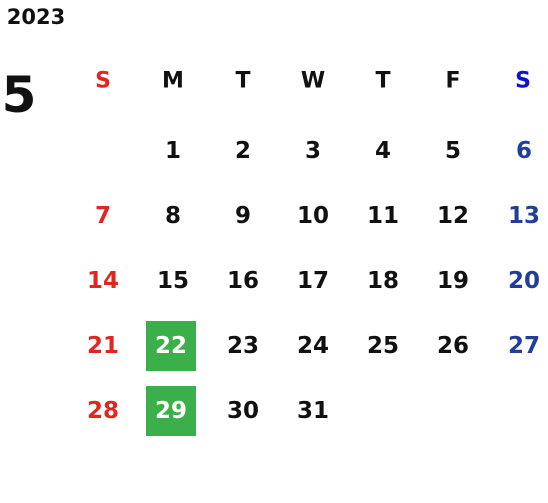 The image size is (548, 503). What do you see at coordinates (103, 346) in the screenshot?
I see `day: 21` at bounding box center [103, 346].